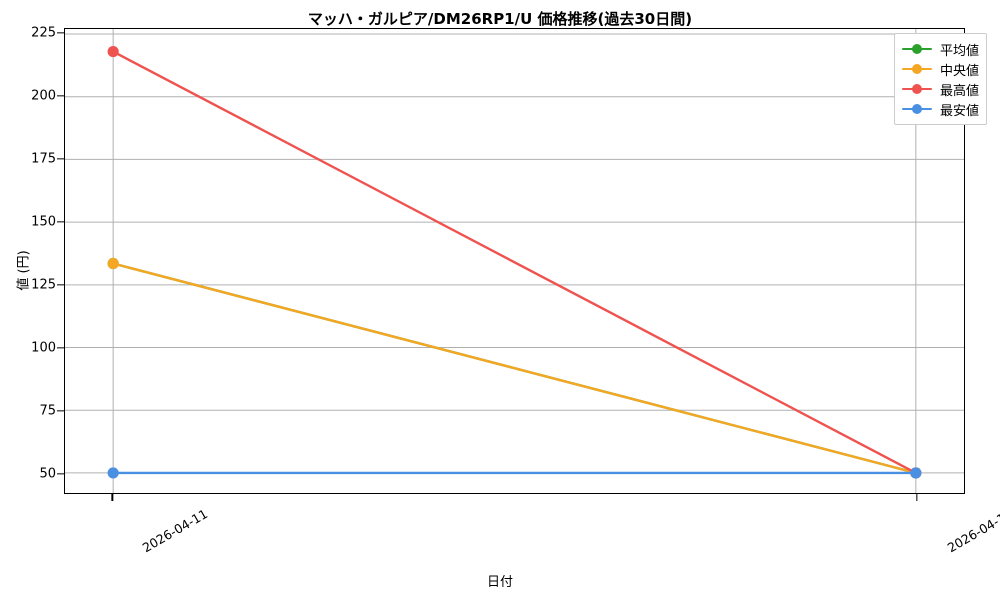 The image size is (1000, 600). Describe the element at coordinates (43, 348) in the screenshot. I see `y-axis-tick-label: 100` at that location.